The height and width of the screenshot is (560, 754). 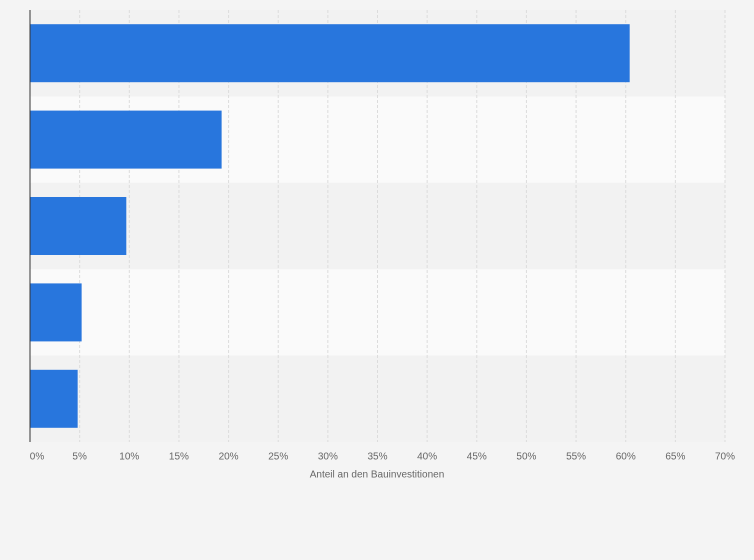 I want to click on x-tick-label: 70%, so click(x=725, y=457).